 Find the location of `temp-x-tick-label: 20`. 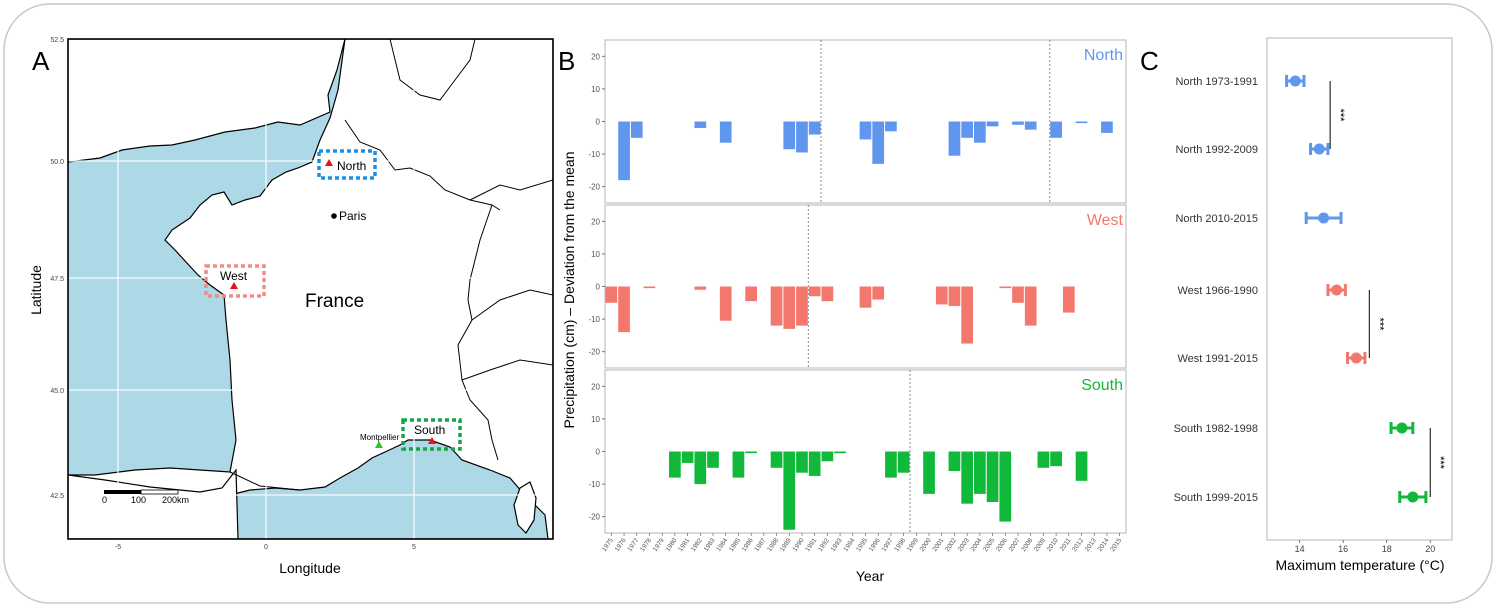

temp-x-tick-label: 20 is located at coordinates (1430, 549).